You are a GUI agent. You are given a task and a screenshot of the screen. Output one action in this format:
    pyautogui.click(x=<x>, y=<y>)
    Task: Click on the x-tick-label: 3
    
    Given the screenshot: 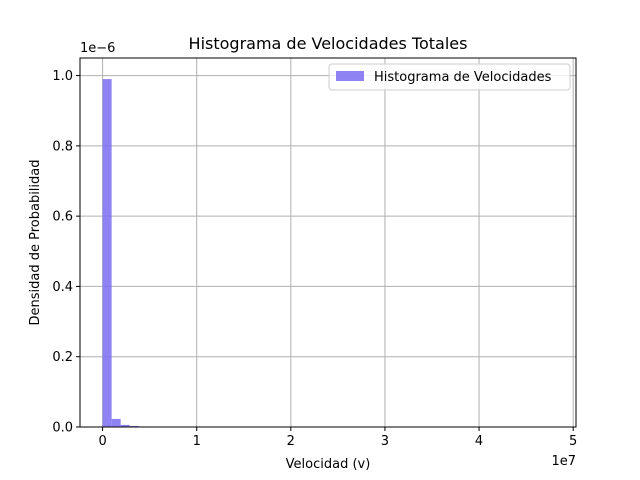 What is the action you would take?
    pyautogui.click(x=385, y=441)
    